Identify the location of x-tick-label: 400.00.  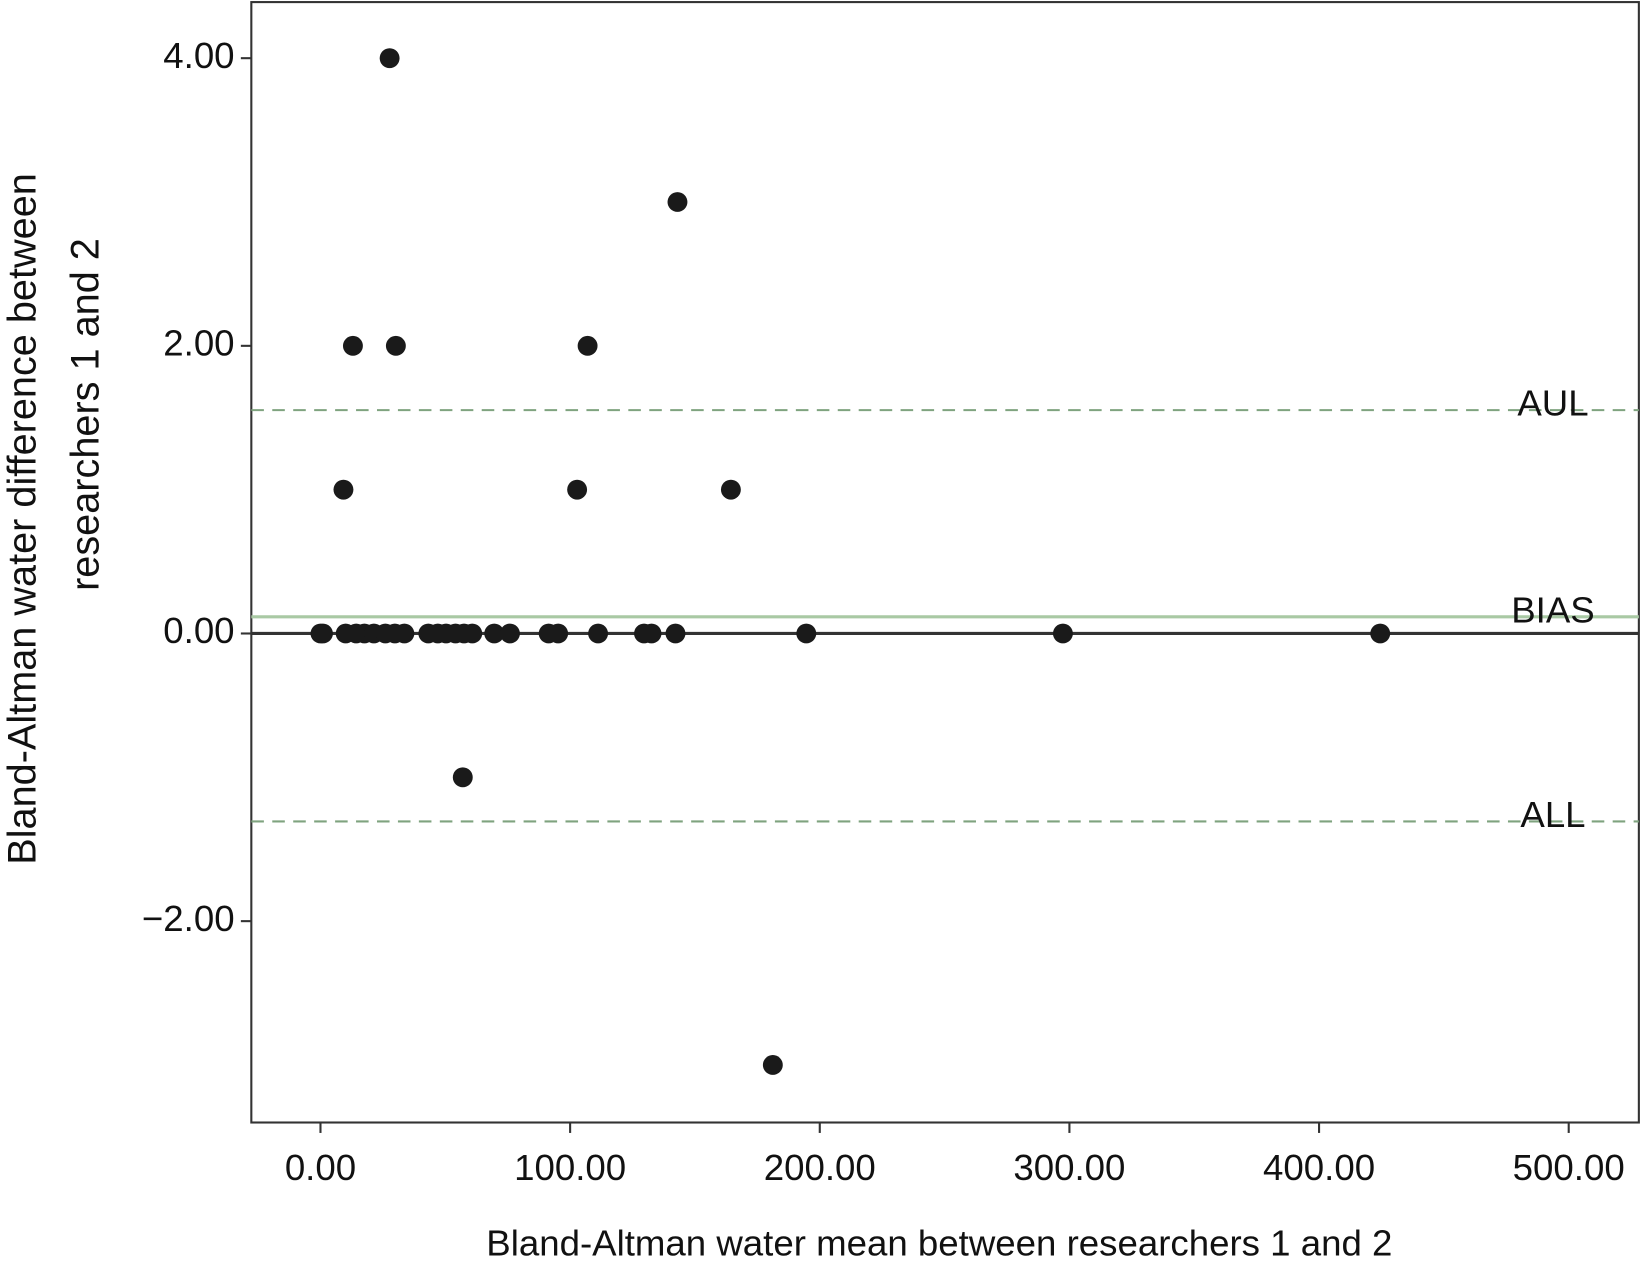
(1319, 1167).